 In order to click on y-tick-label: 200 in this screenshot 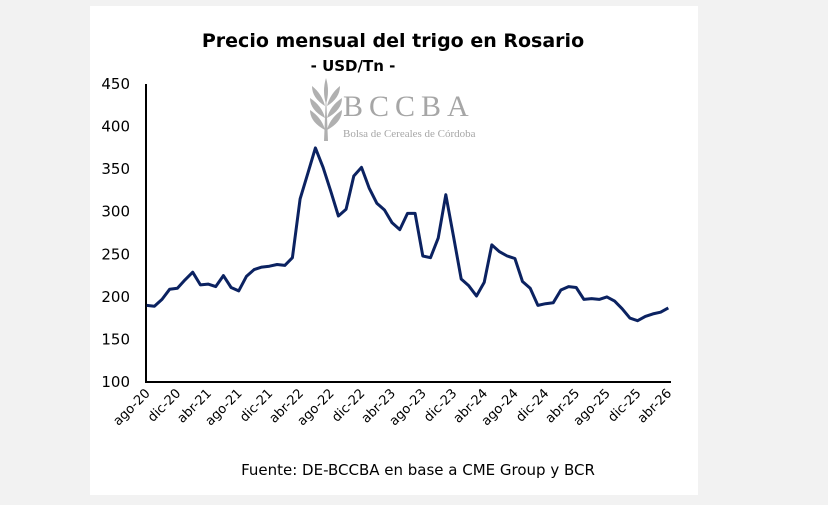, I will do `click(115, 297)`.